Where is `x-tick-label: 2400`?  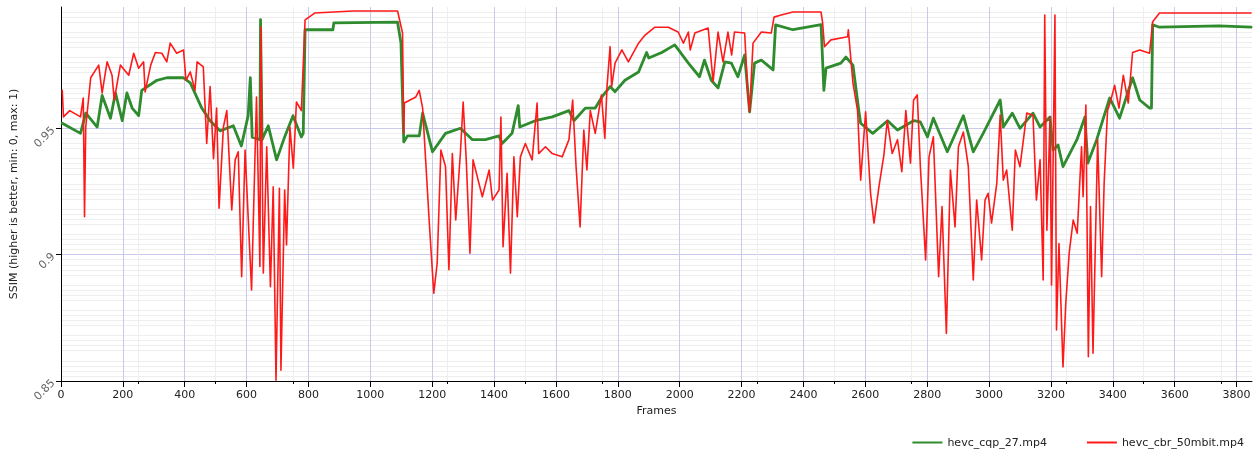 x-tick-label: 2400 is located at coordinates (803, 394).